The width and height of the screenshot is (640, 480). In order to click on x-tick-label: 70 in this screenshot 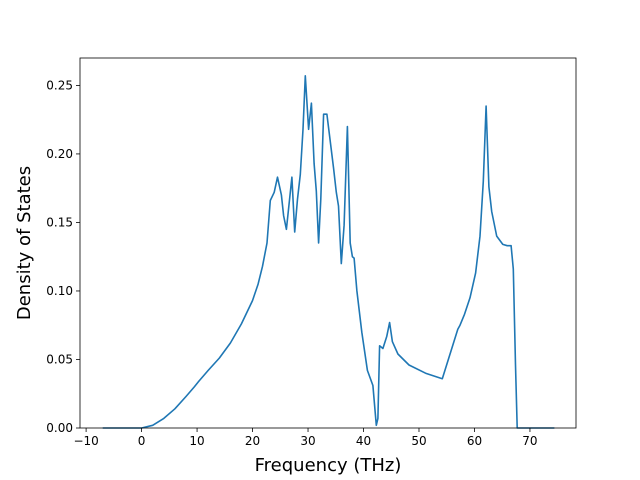, I will do `click(529, 441)`.